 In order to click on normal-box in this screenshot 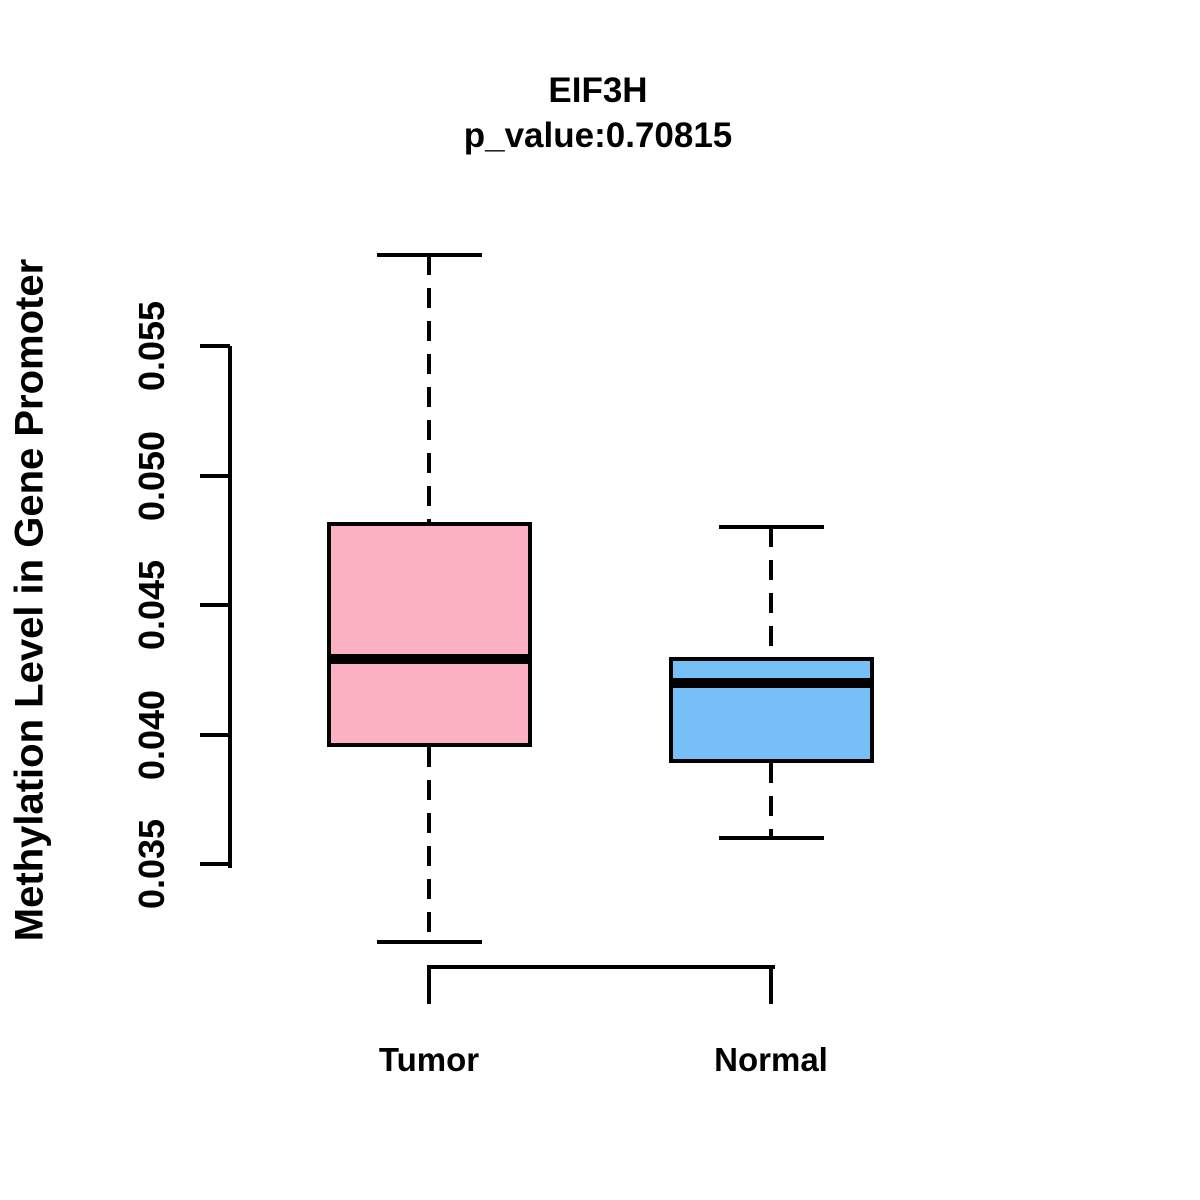, I will do `click(771, 709)`.